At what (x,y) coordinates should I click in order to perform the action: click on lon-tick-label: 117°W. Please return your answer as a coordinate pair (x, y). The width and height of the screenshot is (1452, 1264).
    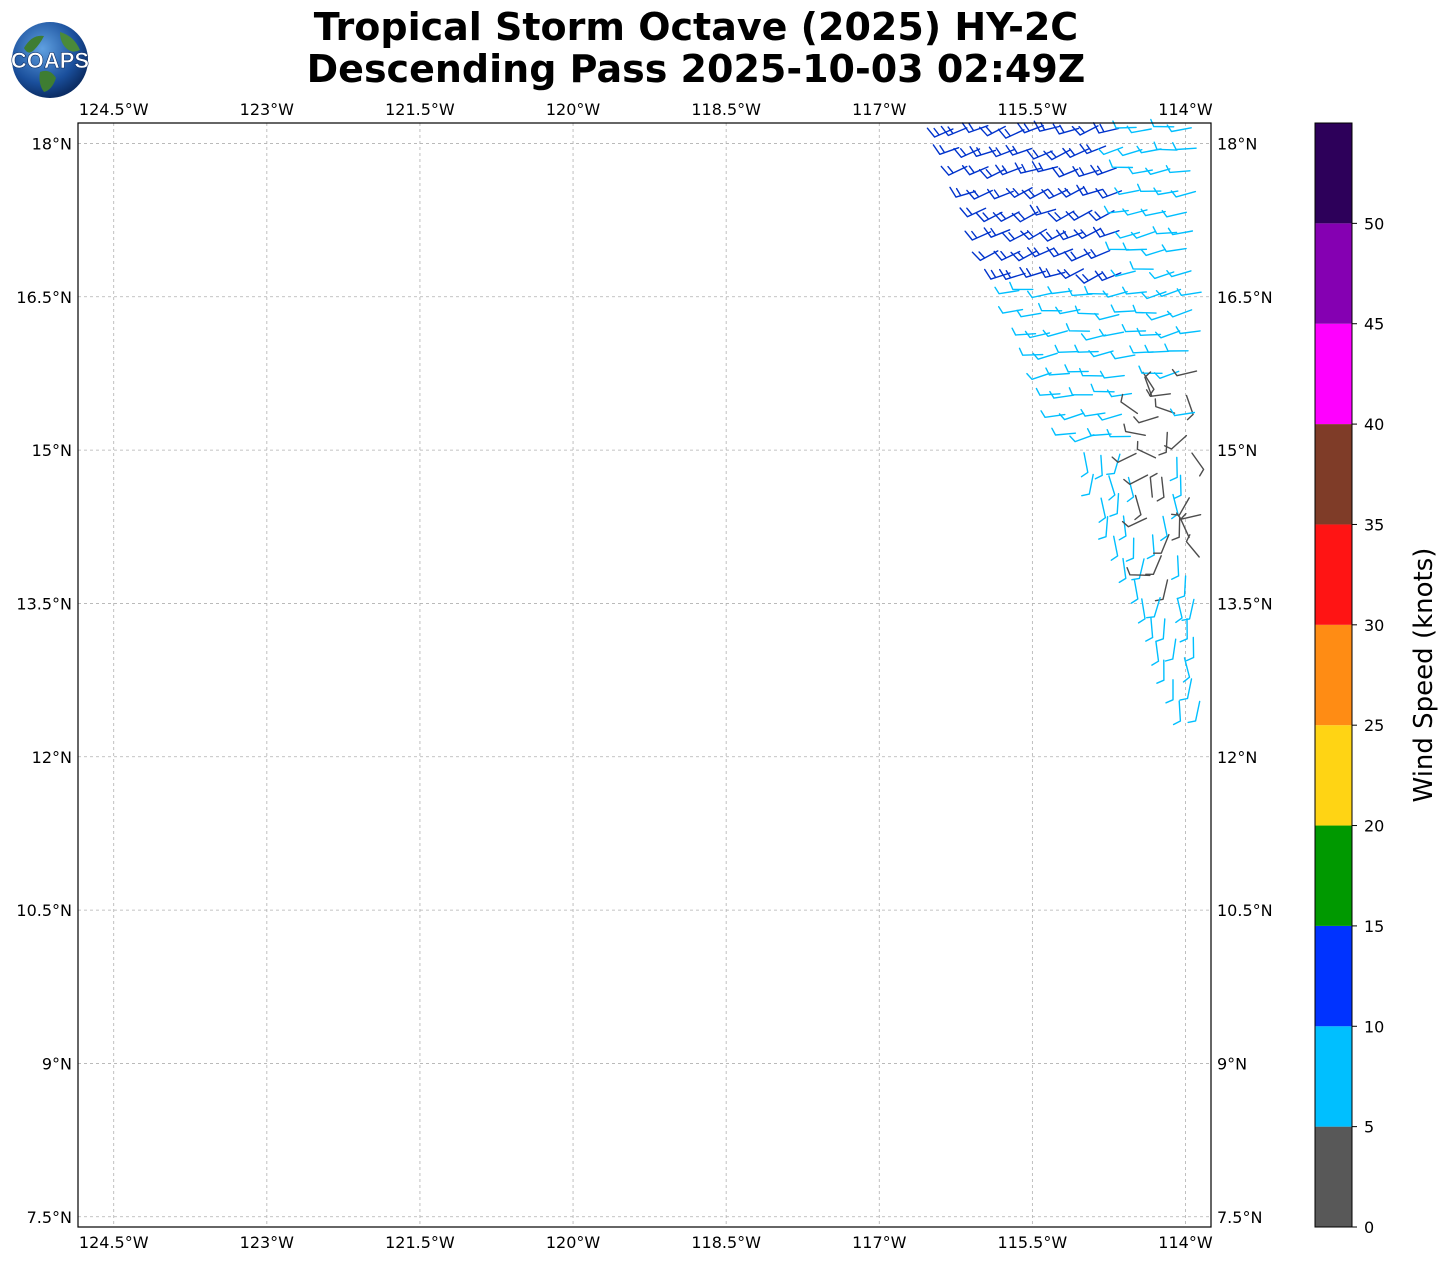
    Looking at the image, I should click on (879, 109).